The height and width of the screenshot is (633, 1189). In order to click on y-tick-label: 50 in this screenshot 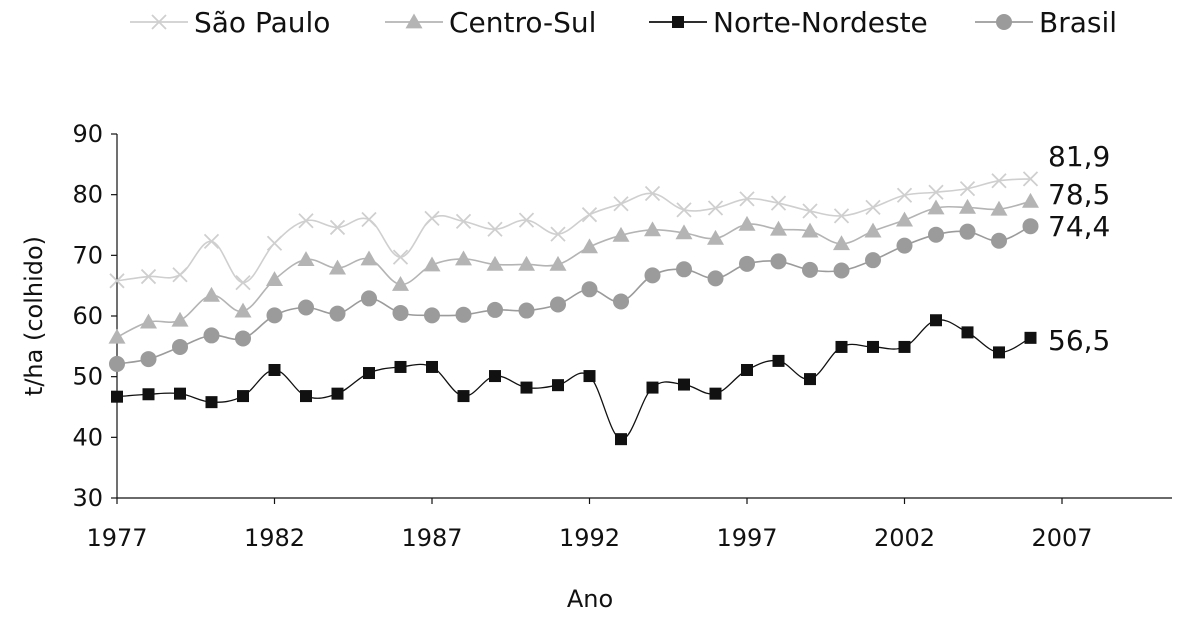, I will do `click(87, 377)`.